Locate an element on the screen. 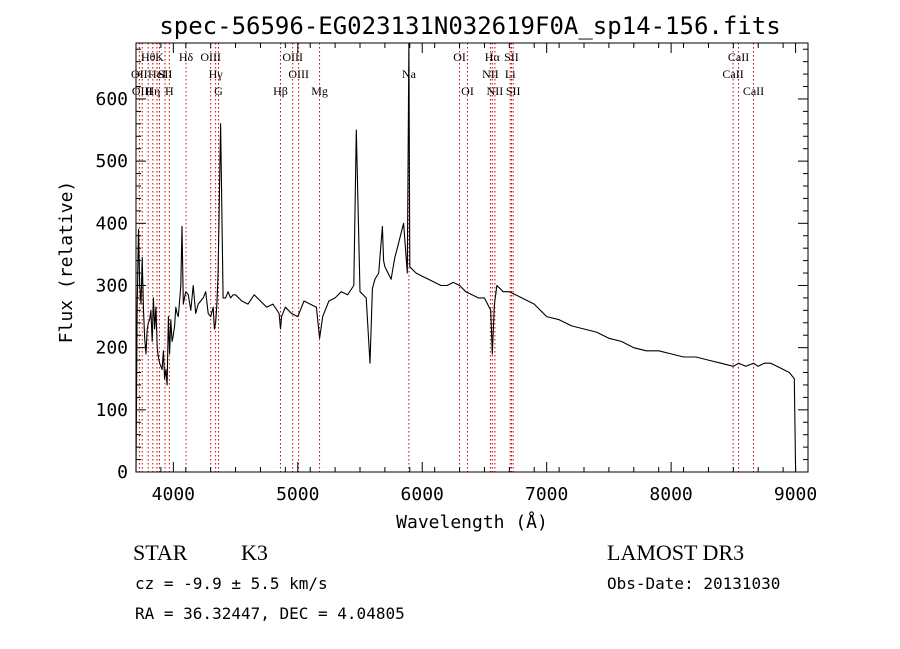  line-label: Li is located at coordinates (510, 74).